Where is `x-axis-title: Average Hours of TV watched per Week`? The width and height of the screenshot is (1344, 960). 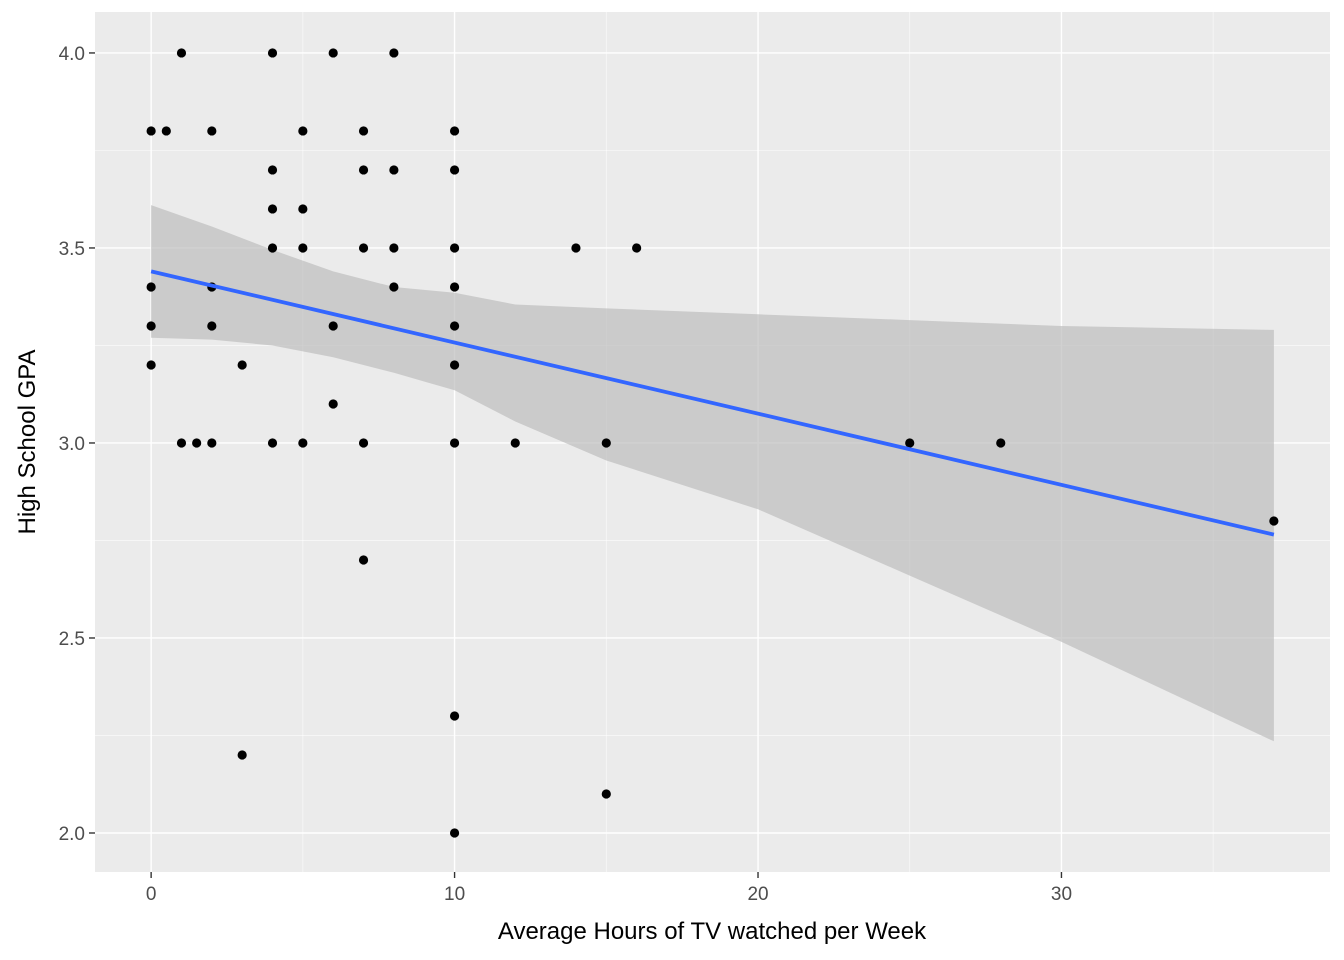
x-axis-title: Average Hours of TV watched per Week is located at coordinates (712, 931).